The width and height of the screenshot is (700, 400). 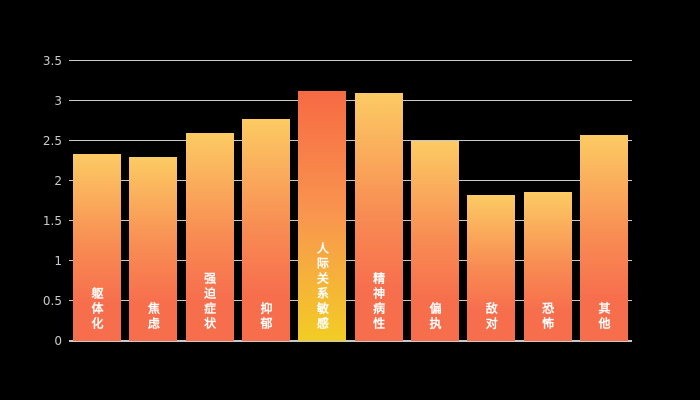 What do you see at coordinates (322, 216) in the screenshot?
I see `bar: 人际关系敏感` at bounding box center [322, 216].